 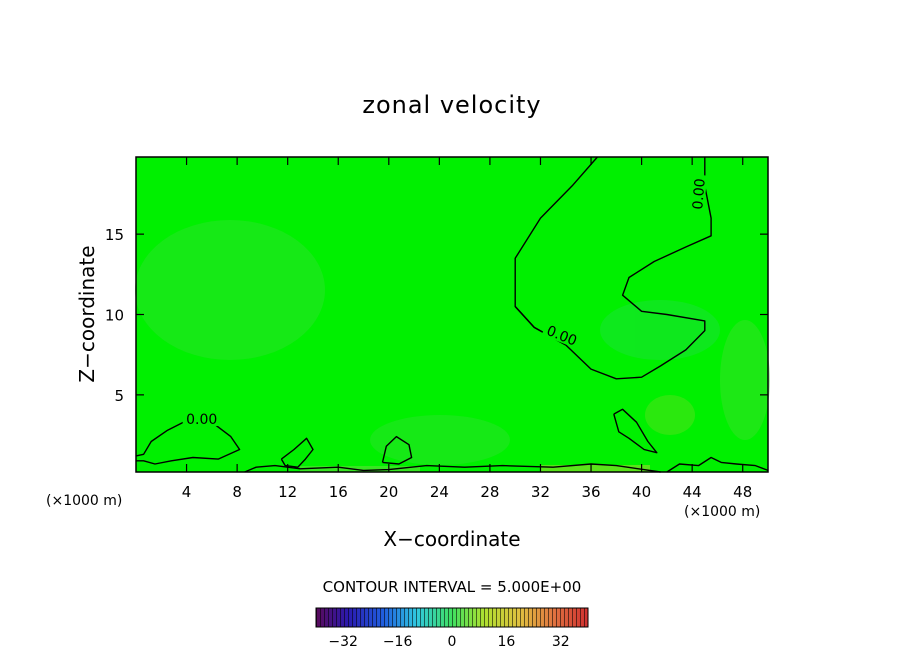 I want to click on colorbar-frame, so click(x=452, y=617).